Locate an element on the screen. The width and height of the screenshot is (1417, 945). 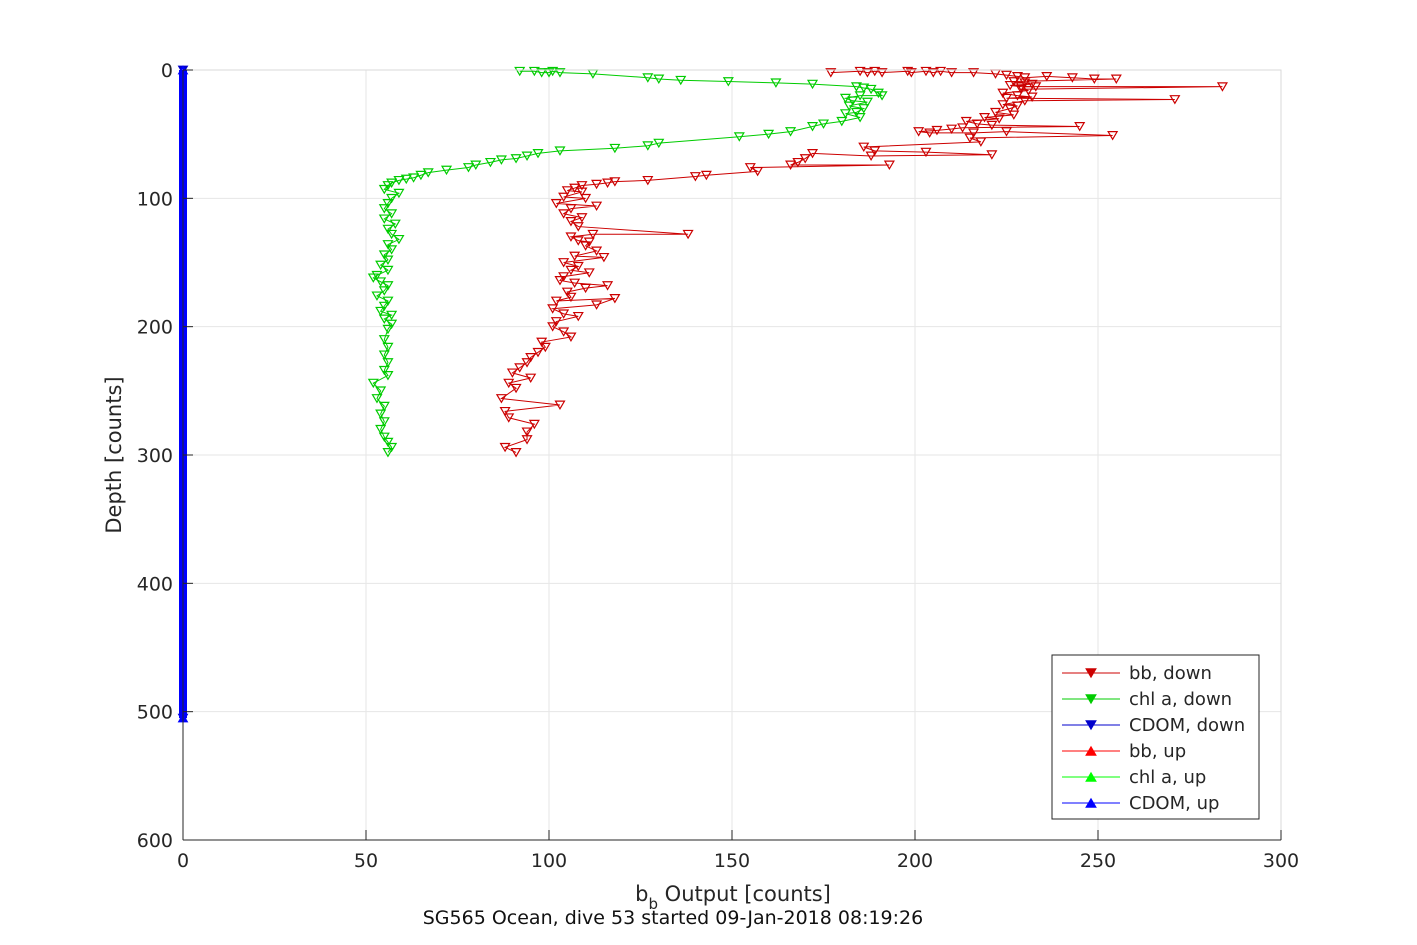
legend-label: bb, up is located at coordinates (1157, 751).